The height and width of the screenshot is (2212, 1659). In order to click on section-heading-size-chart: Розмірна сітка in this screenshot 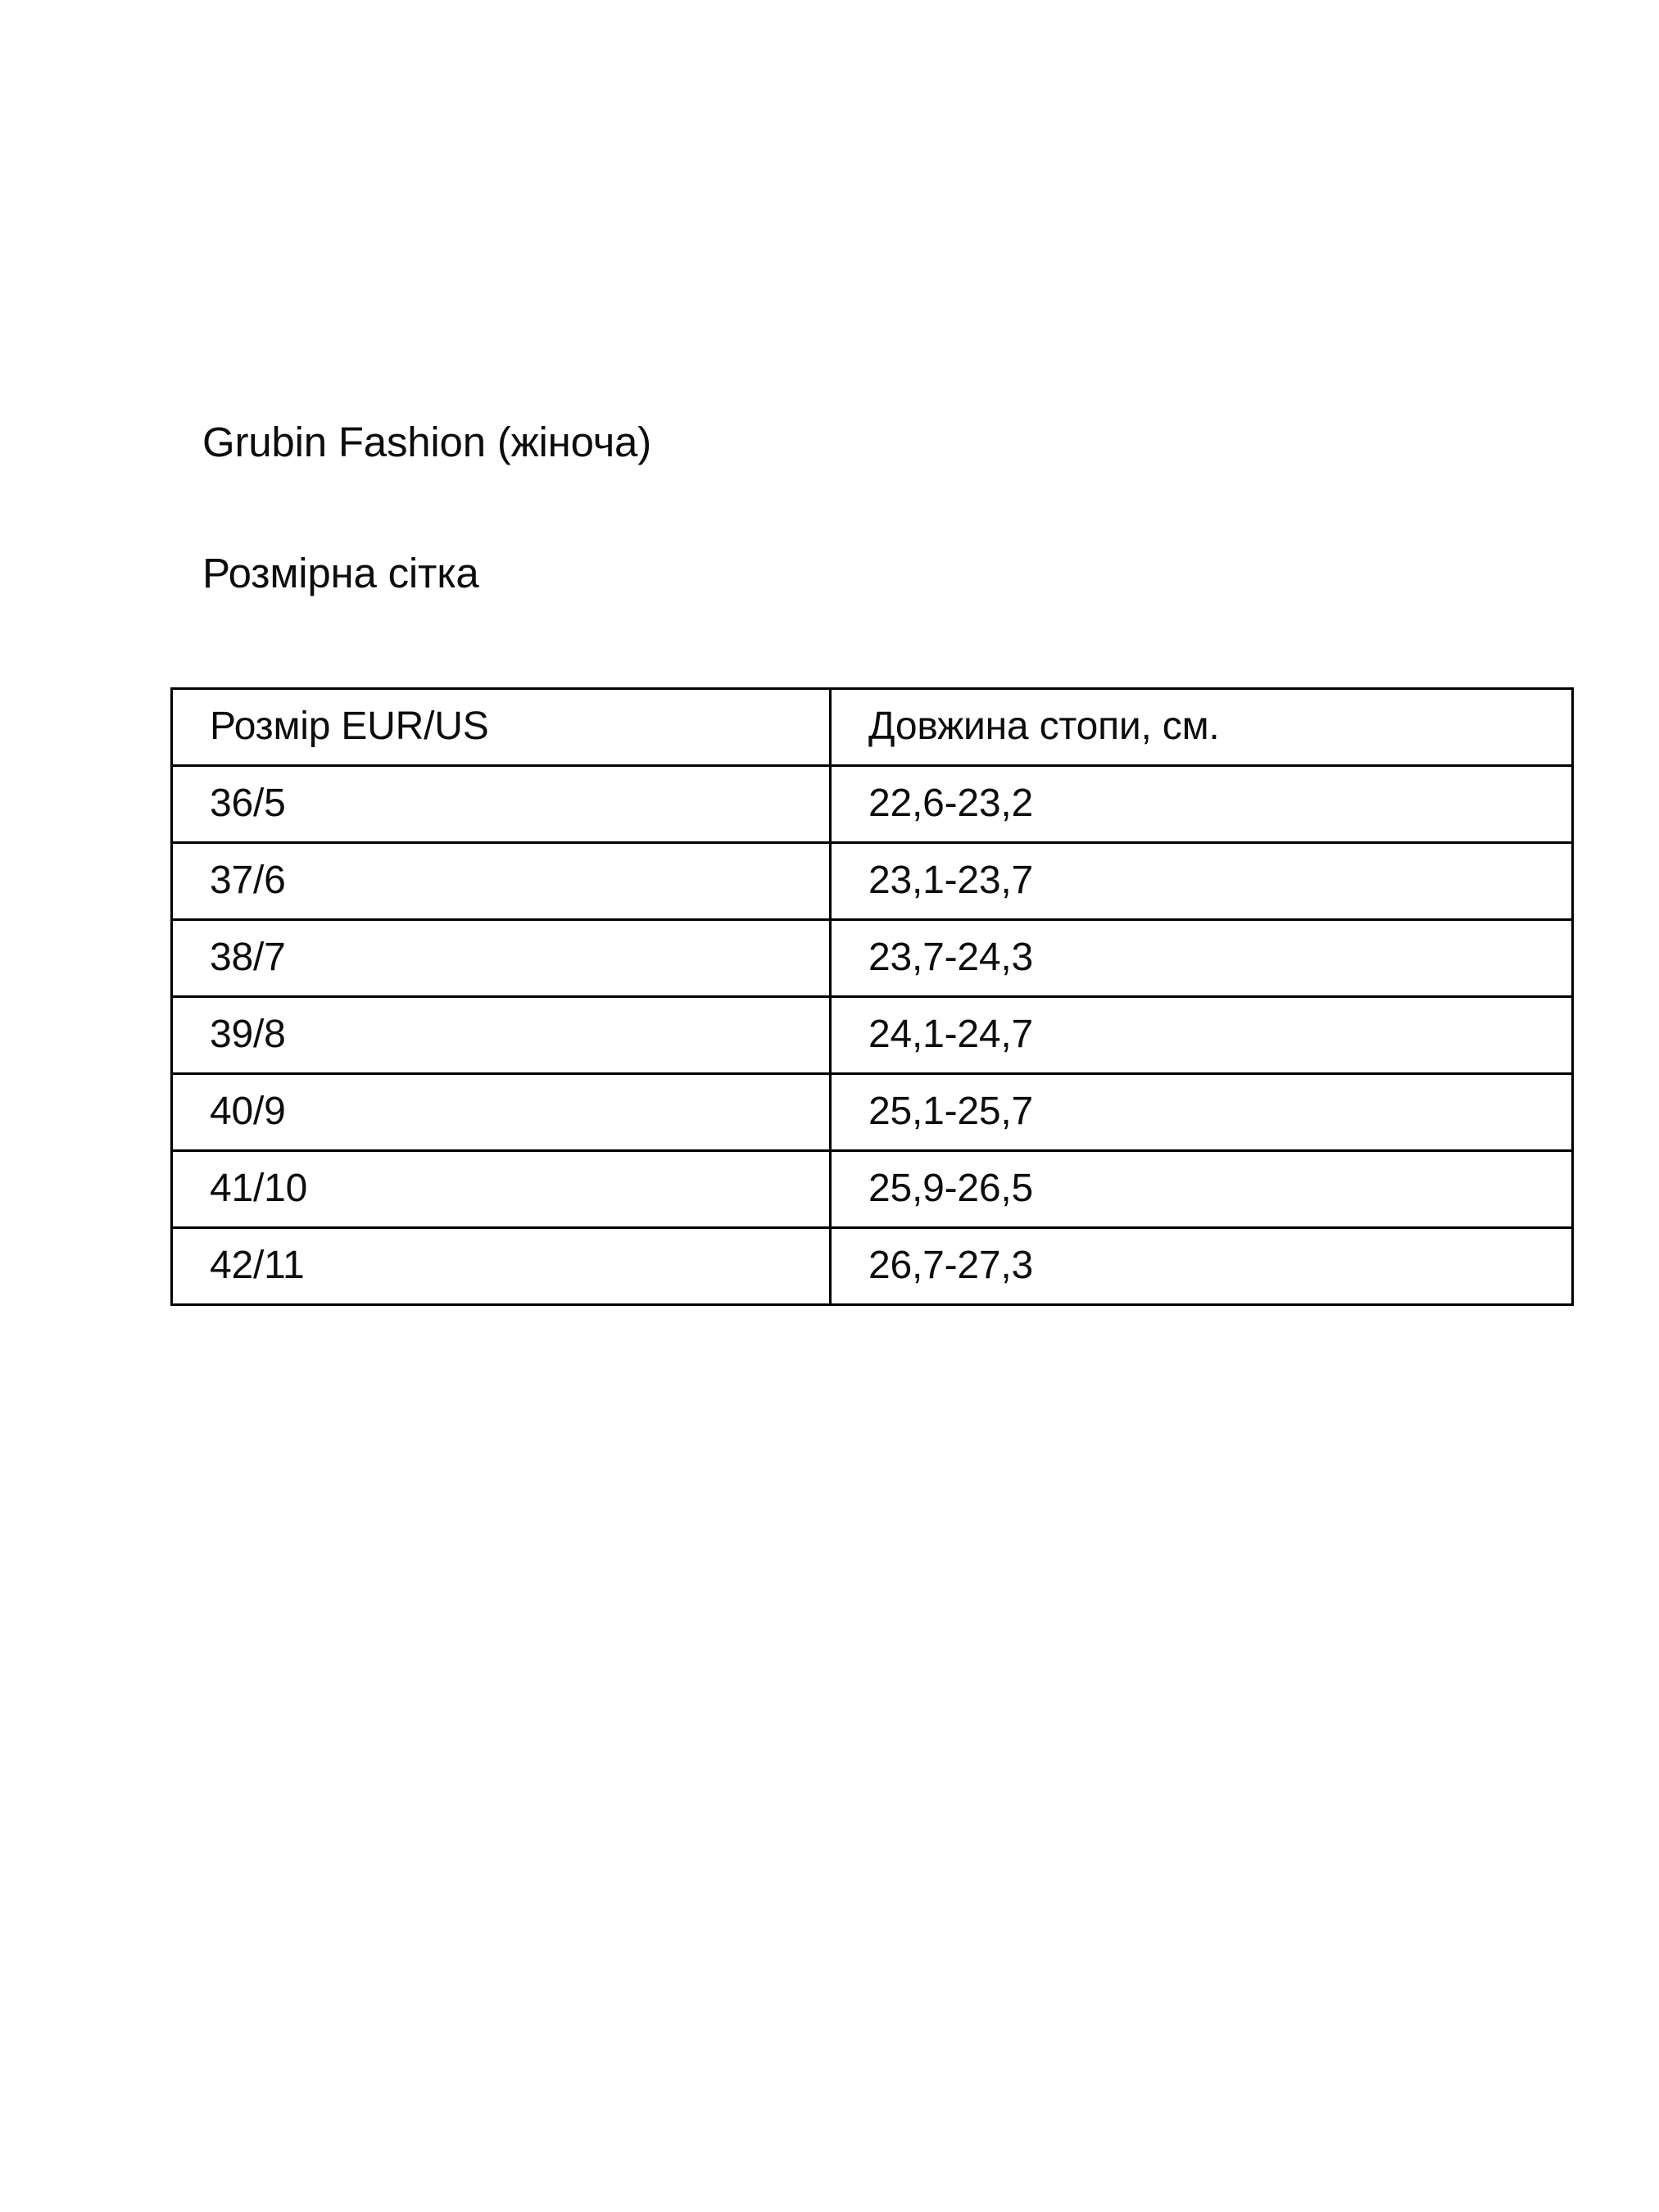, I will do `click(340, 573)`.